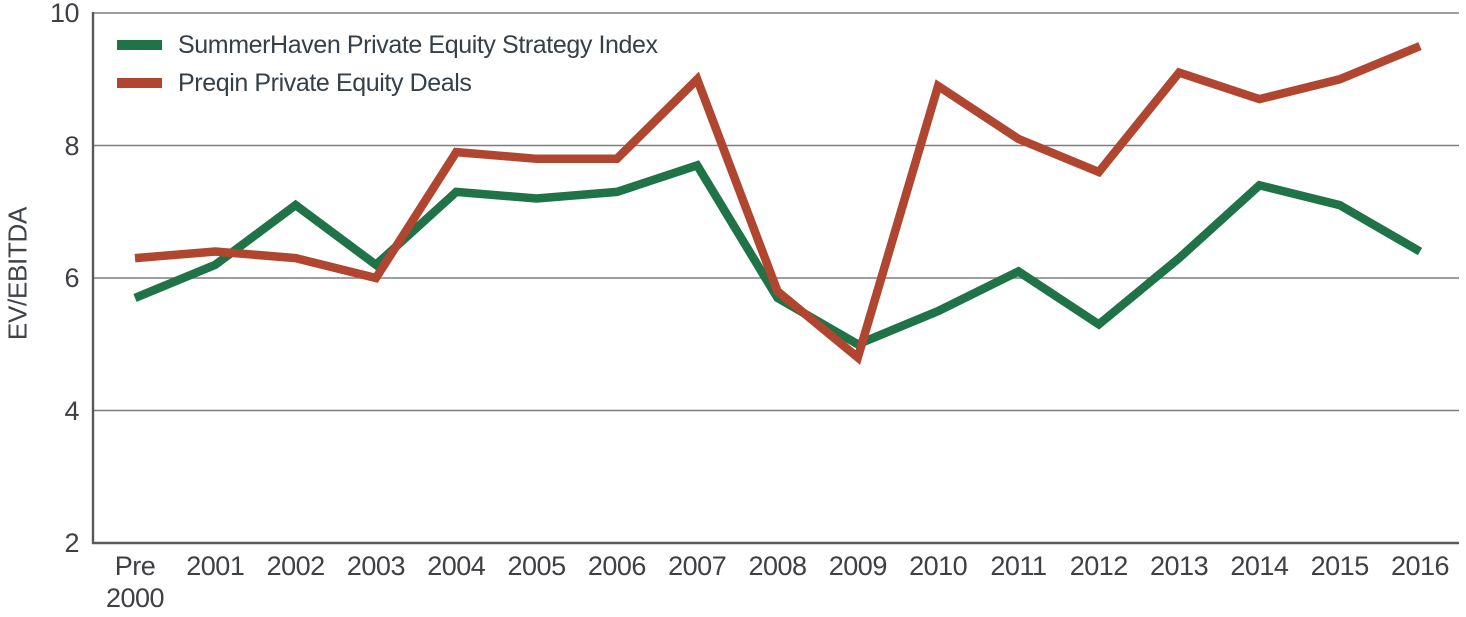 The height and width of the screenshot is (617, 1466). What do you see at coordinates (1179, 566) in the screenshot?
I see `x-tick-label-13: 2013` at bounding box center [1179, 566].